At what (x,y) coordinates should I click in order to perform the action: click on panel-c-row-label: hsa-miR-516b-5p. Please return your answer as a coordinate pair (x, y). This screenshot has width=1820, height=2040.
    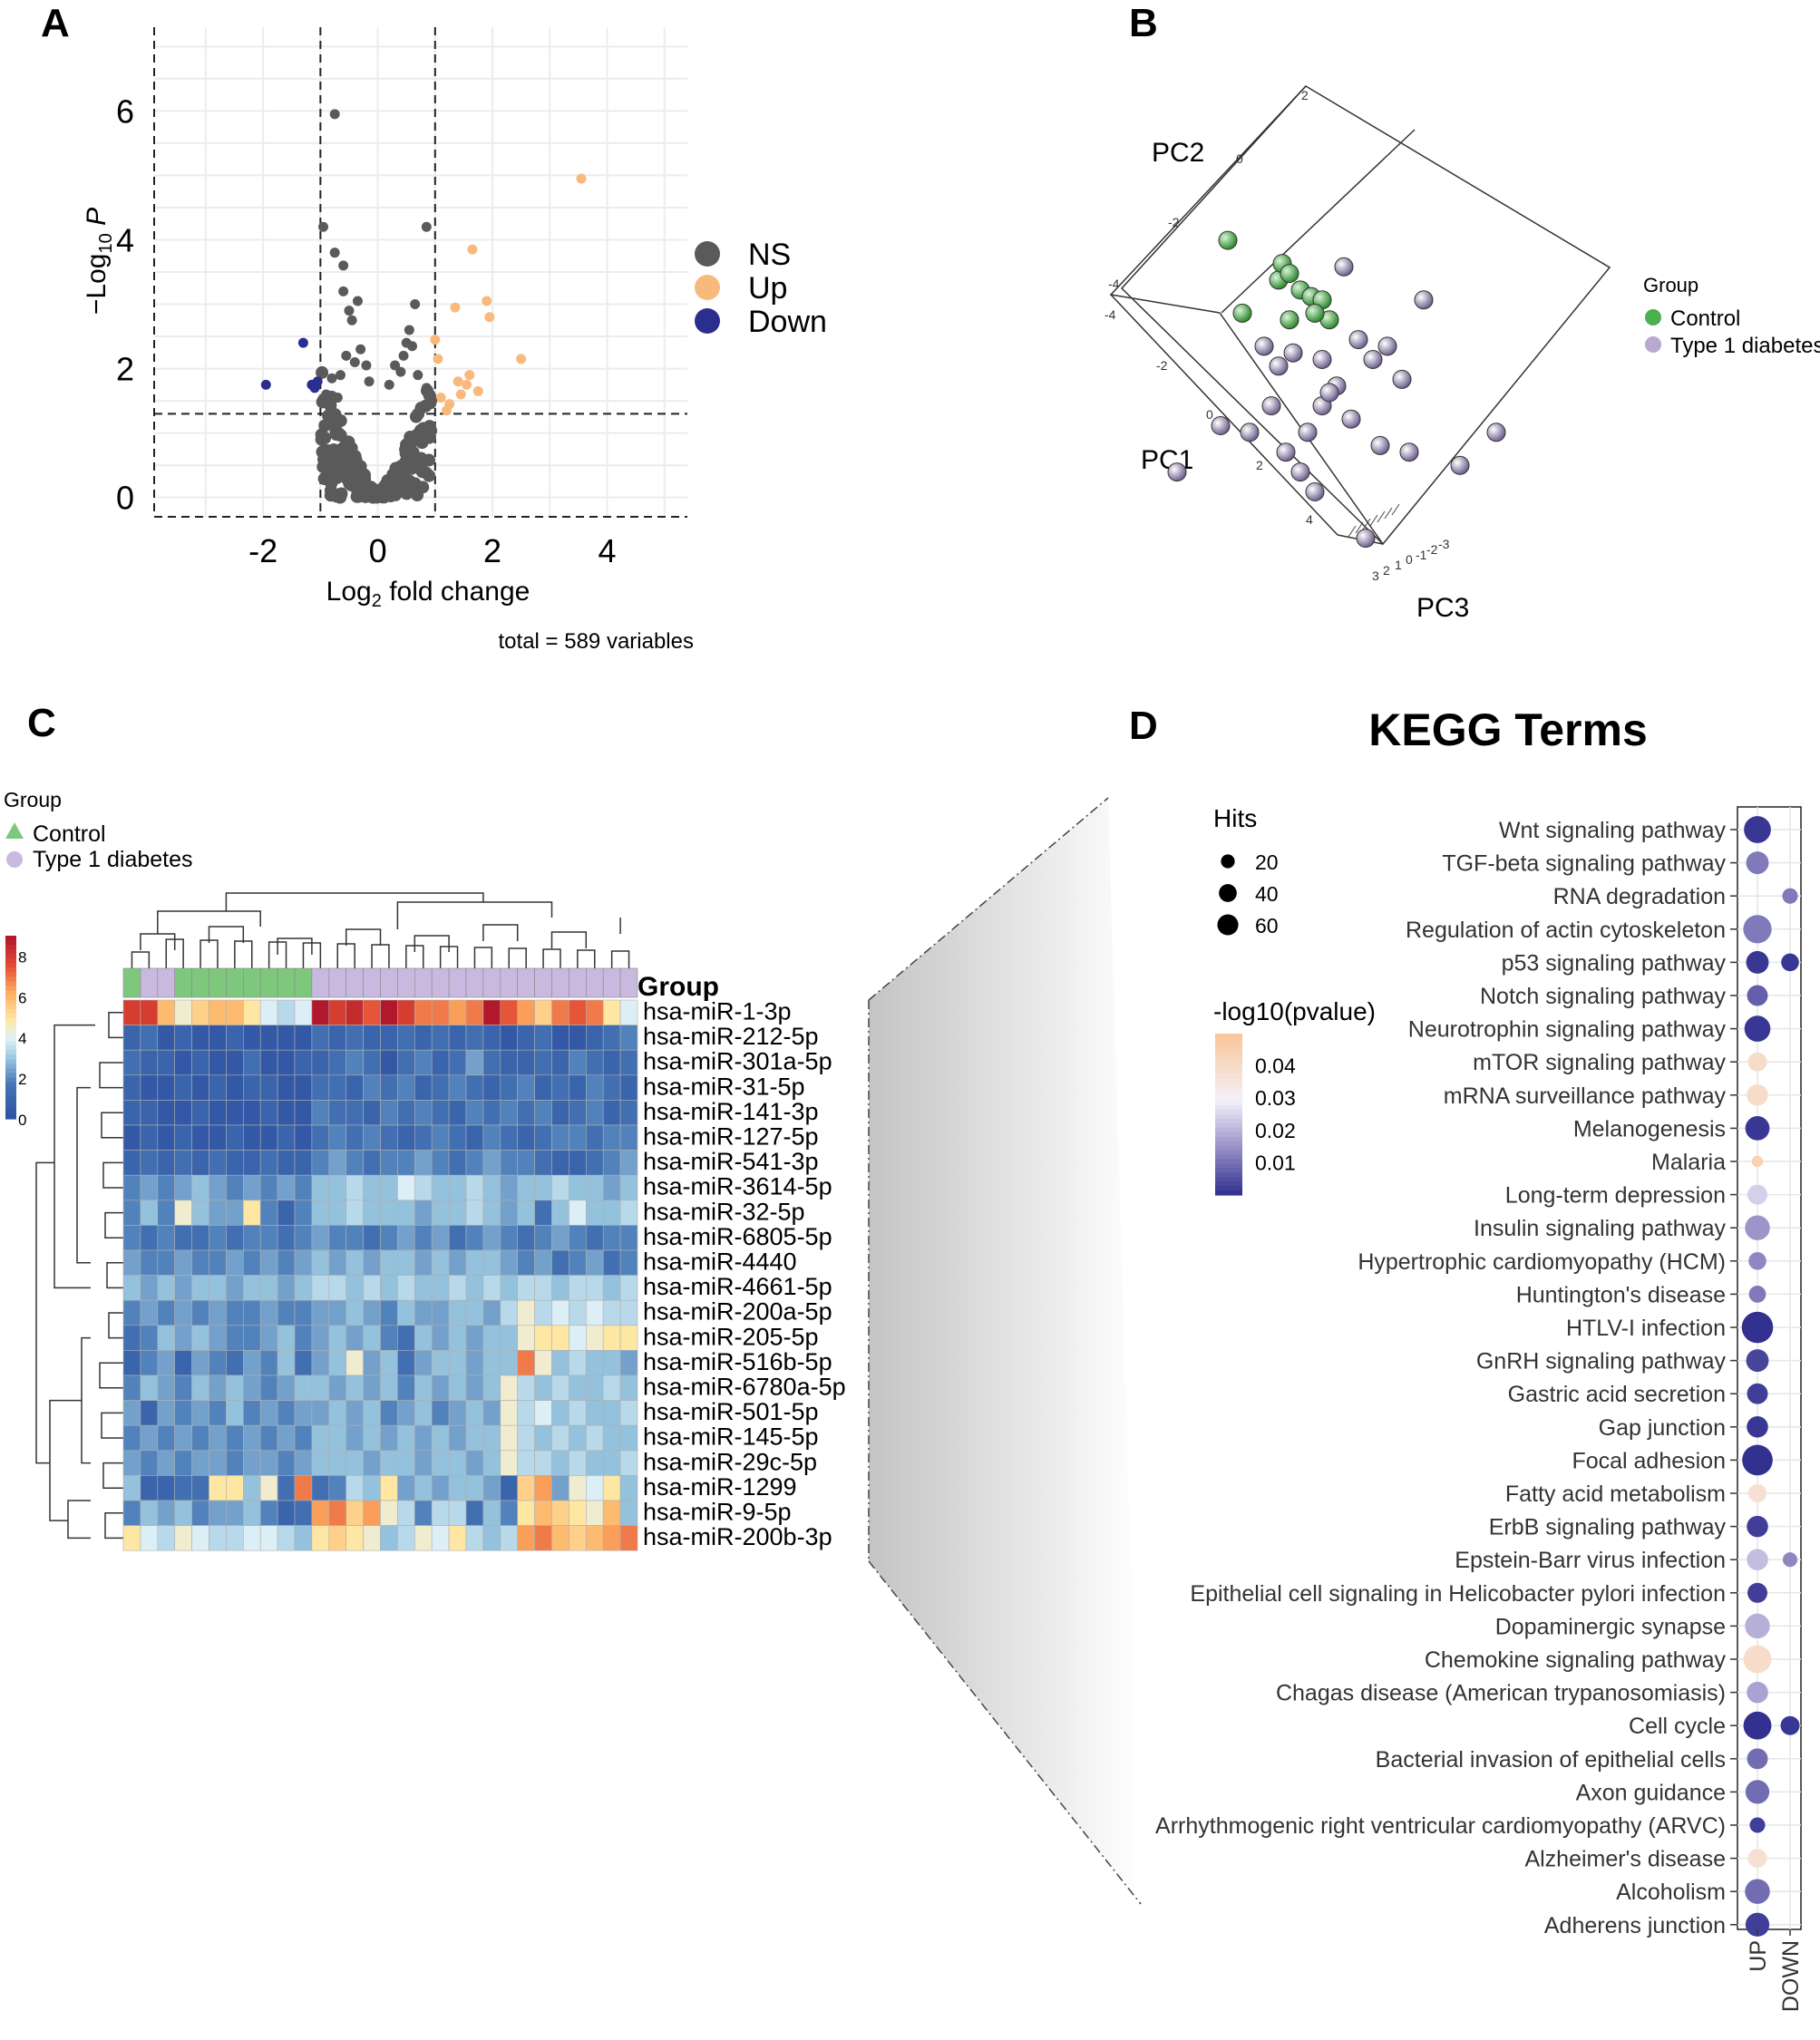
    Looking at the image, I should click on (738, 1361).